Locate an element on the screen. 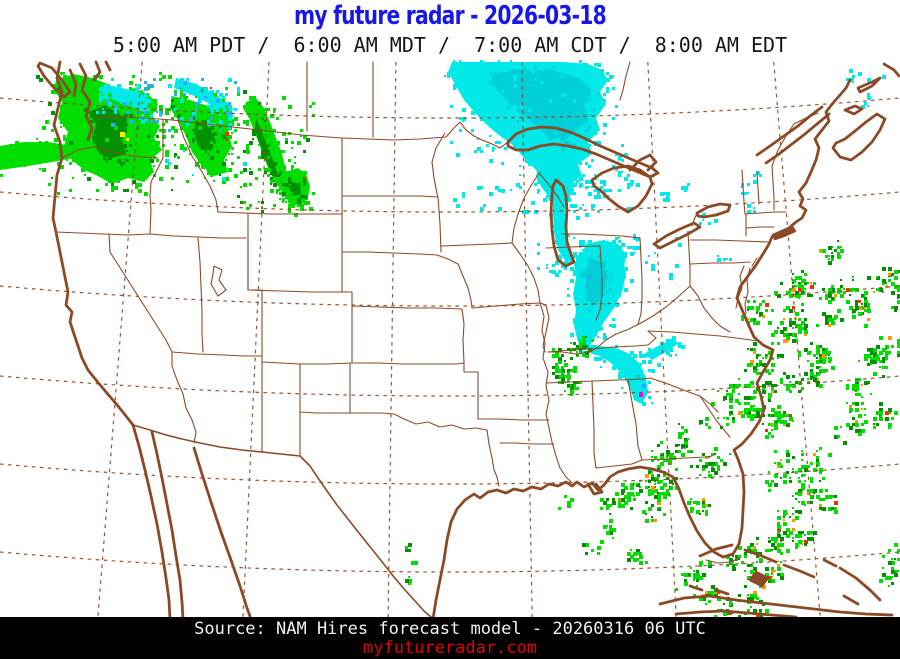 Image resolution: width=900 pixels, height=659 pixels. mn-nd-sd-border is located at coordinates (438, 192).